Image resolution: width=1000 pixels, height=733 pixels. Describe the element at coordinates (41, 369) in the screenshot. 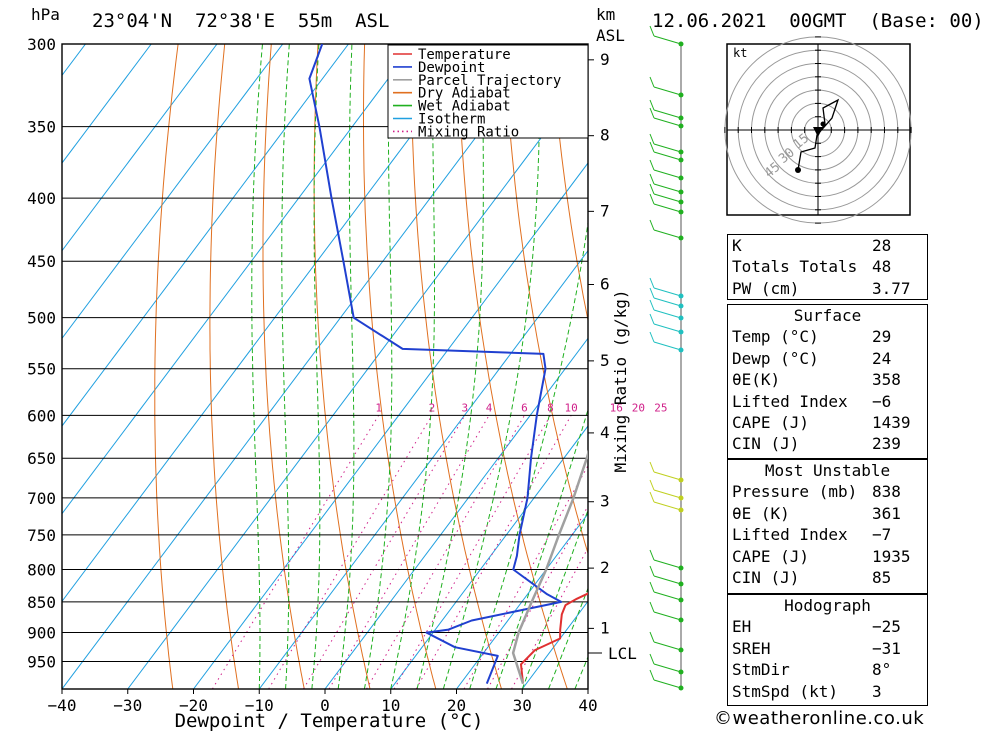

I see `pressure-tick-label: 550` at that location.